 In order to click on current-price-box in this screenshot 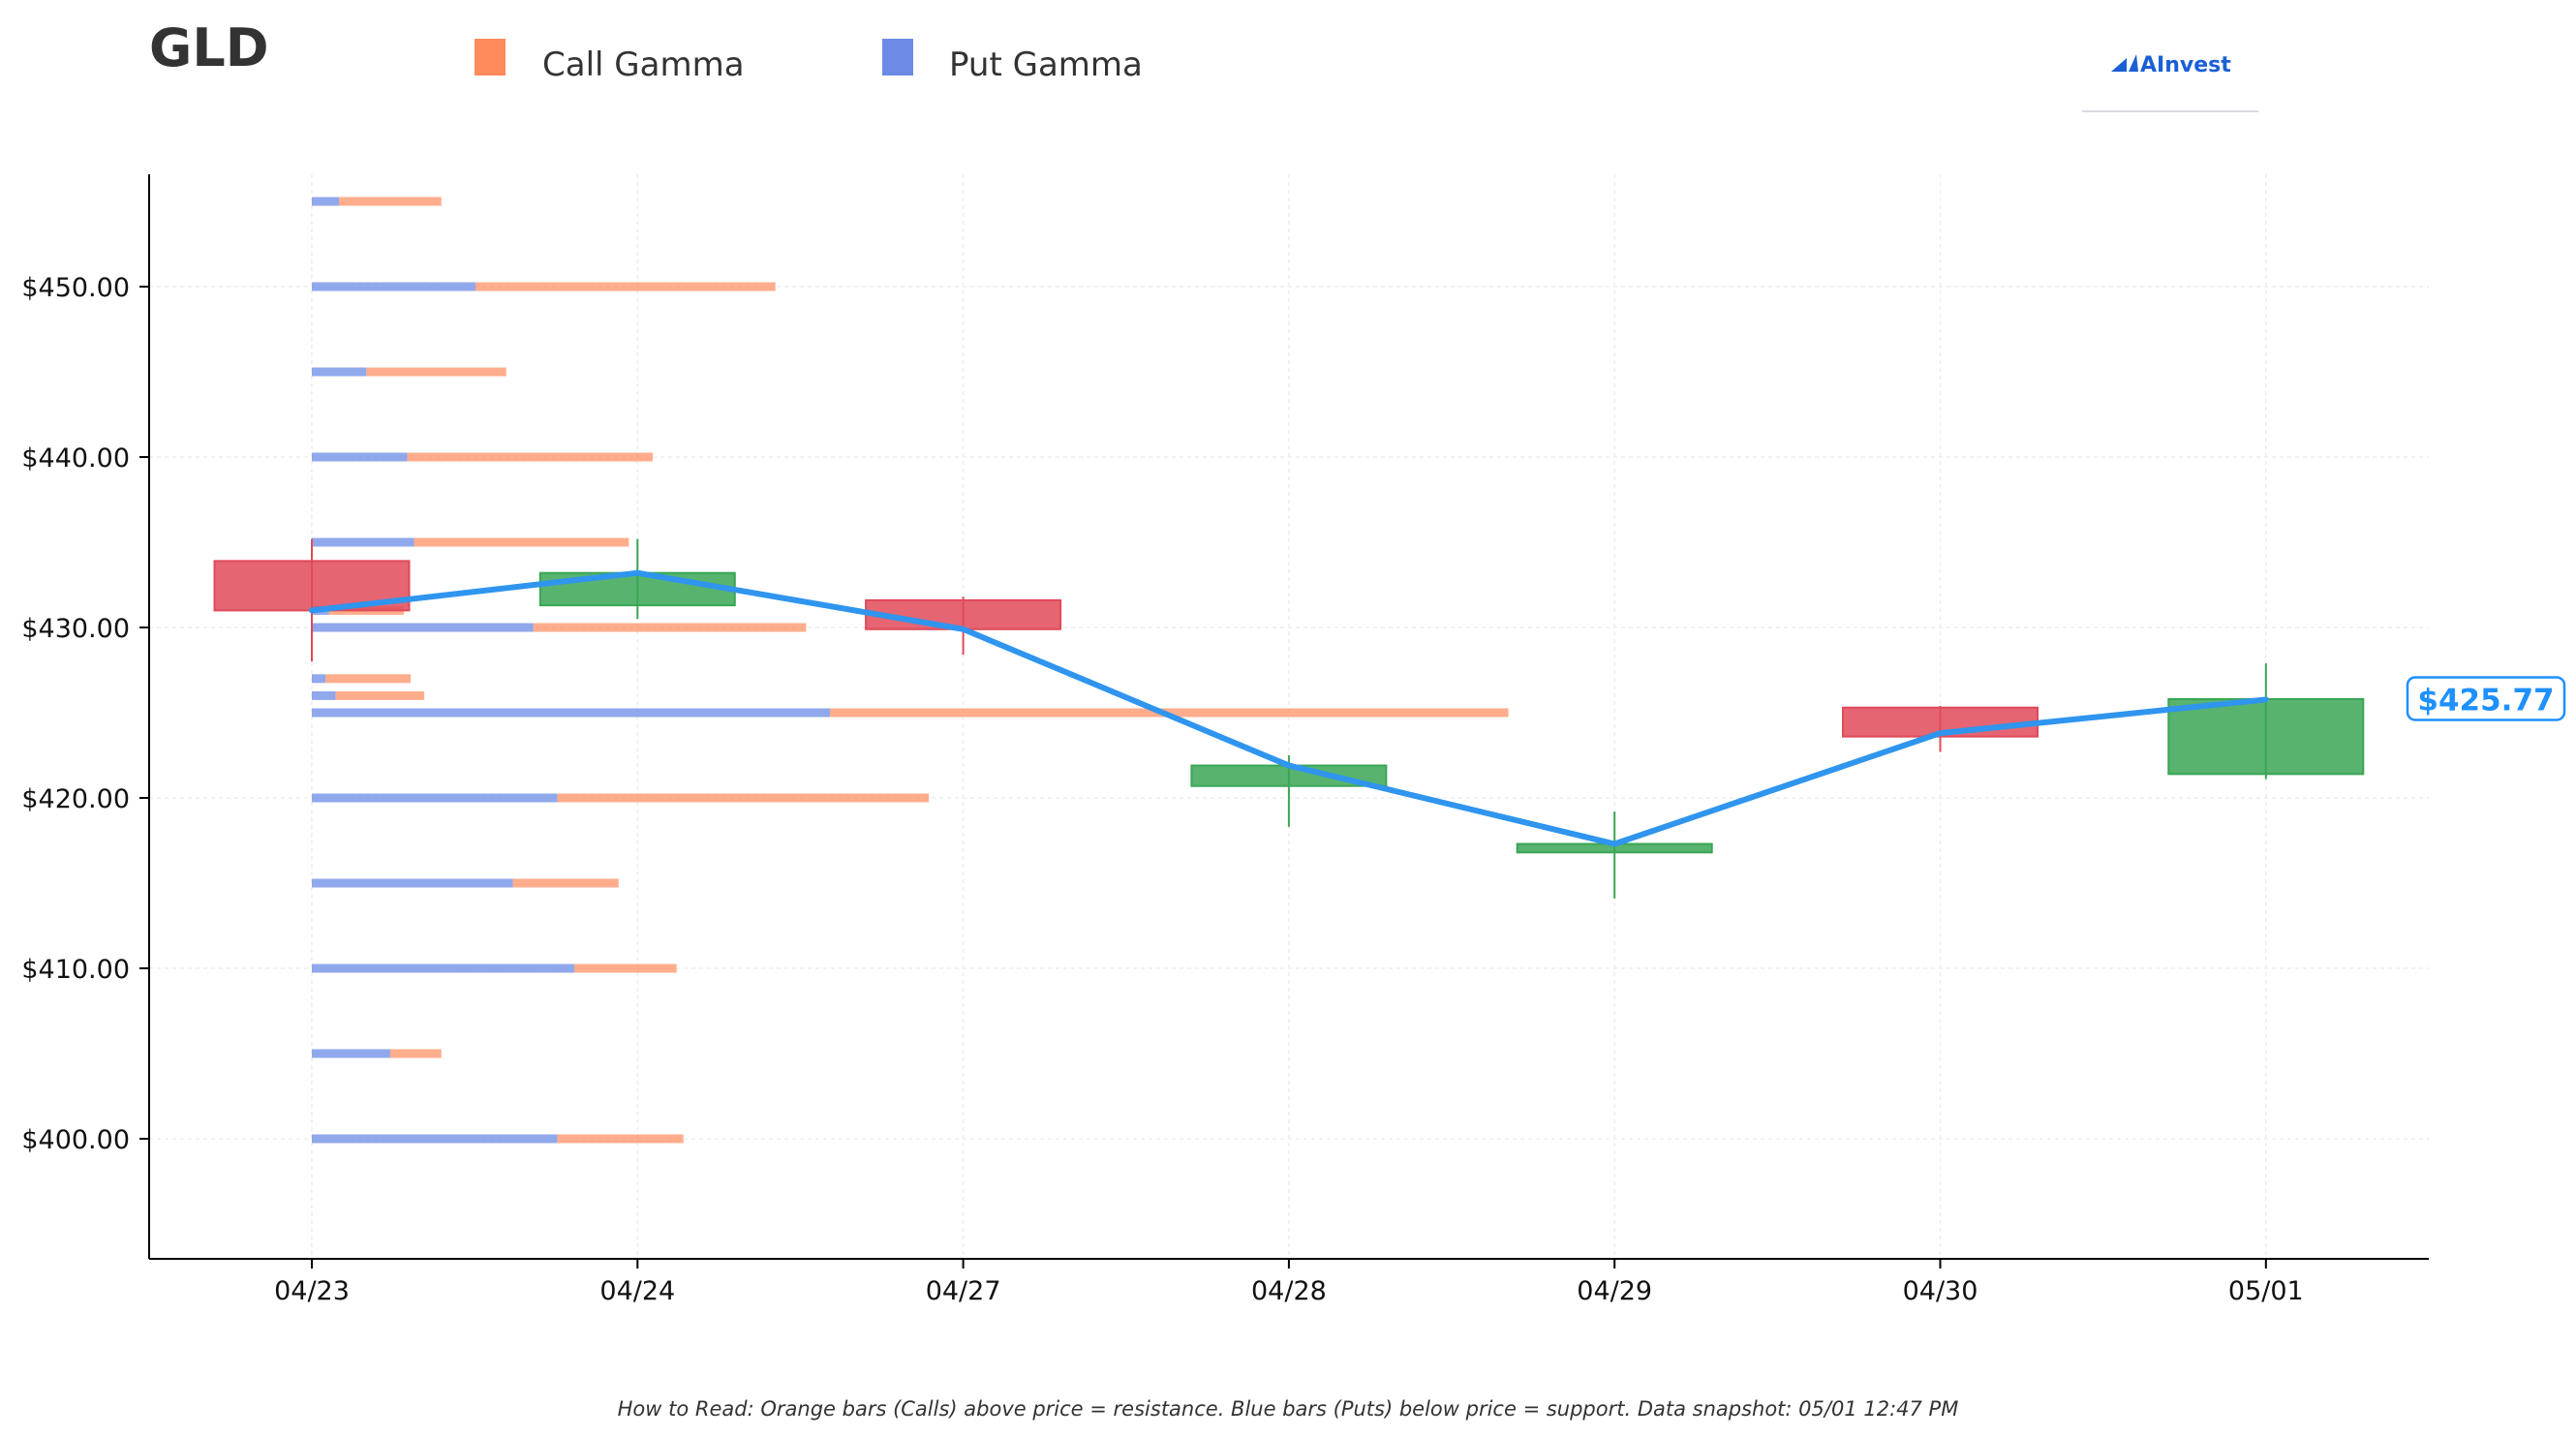, I will do `click(2486, 699)`.